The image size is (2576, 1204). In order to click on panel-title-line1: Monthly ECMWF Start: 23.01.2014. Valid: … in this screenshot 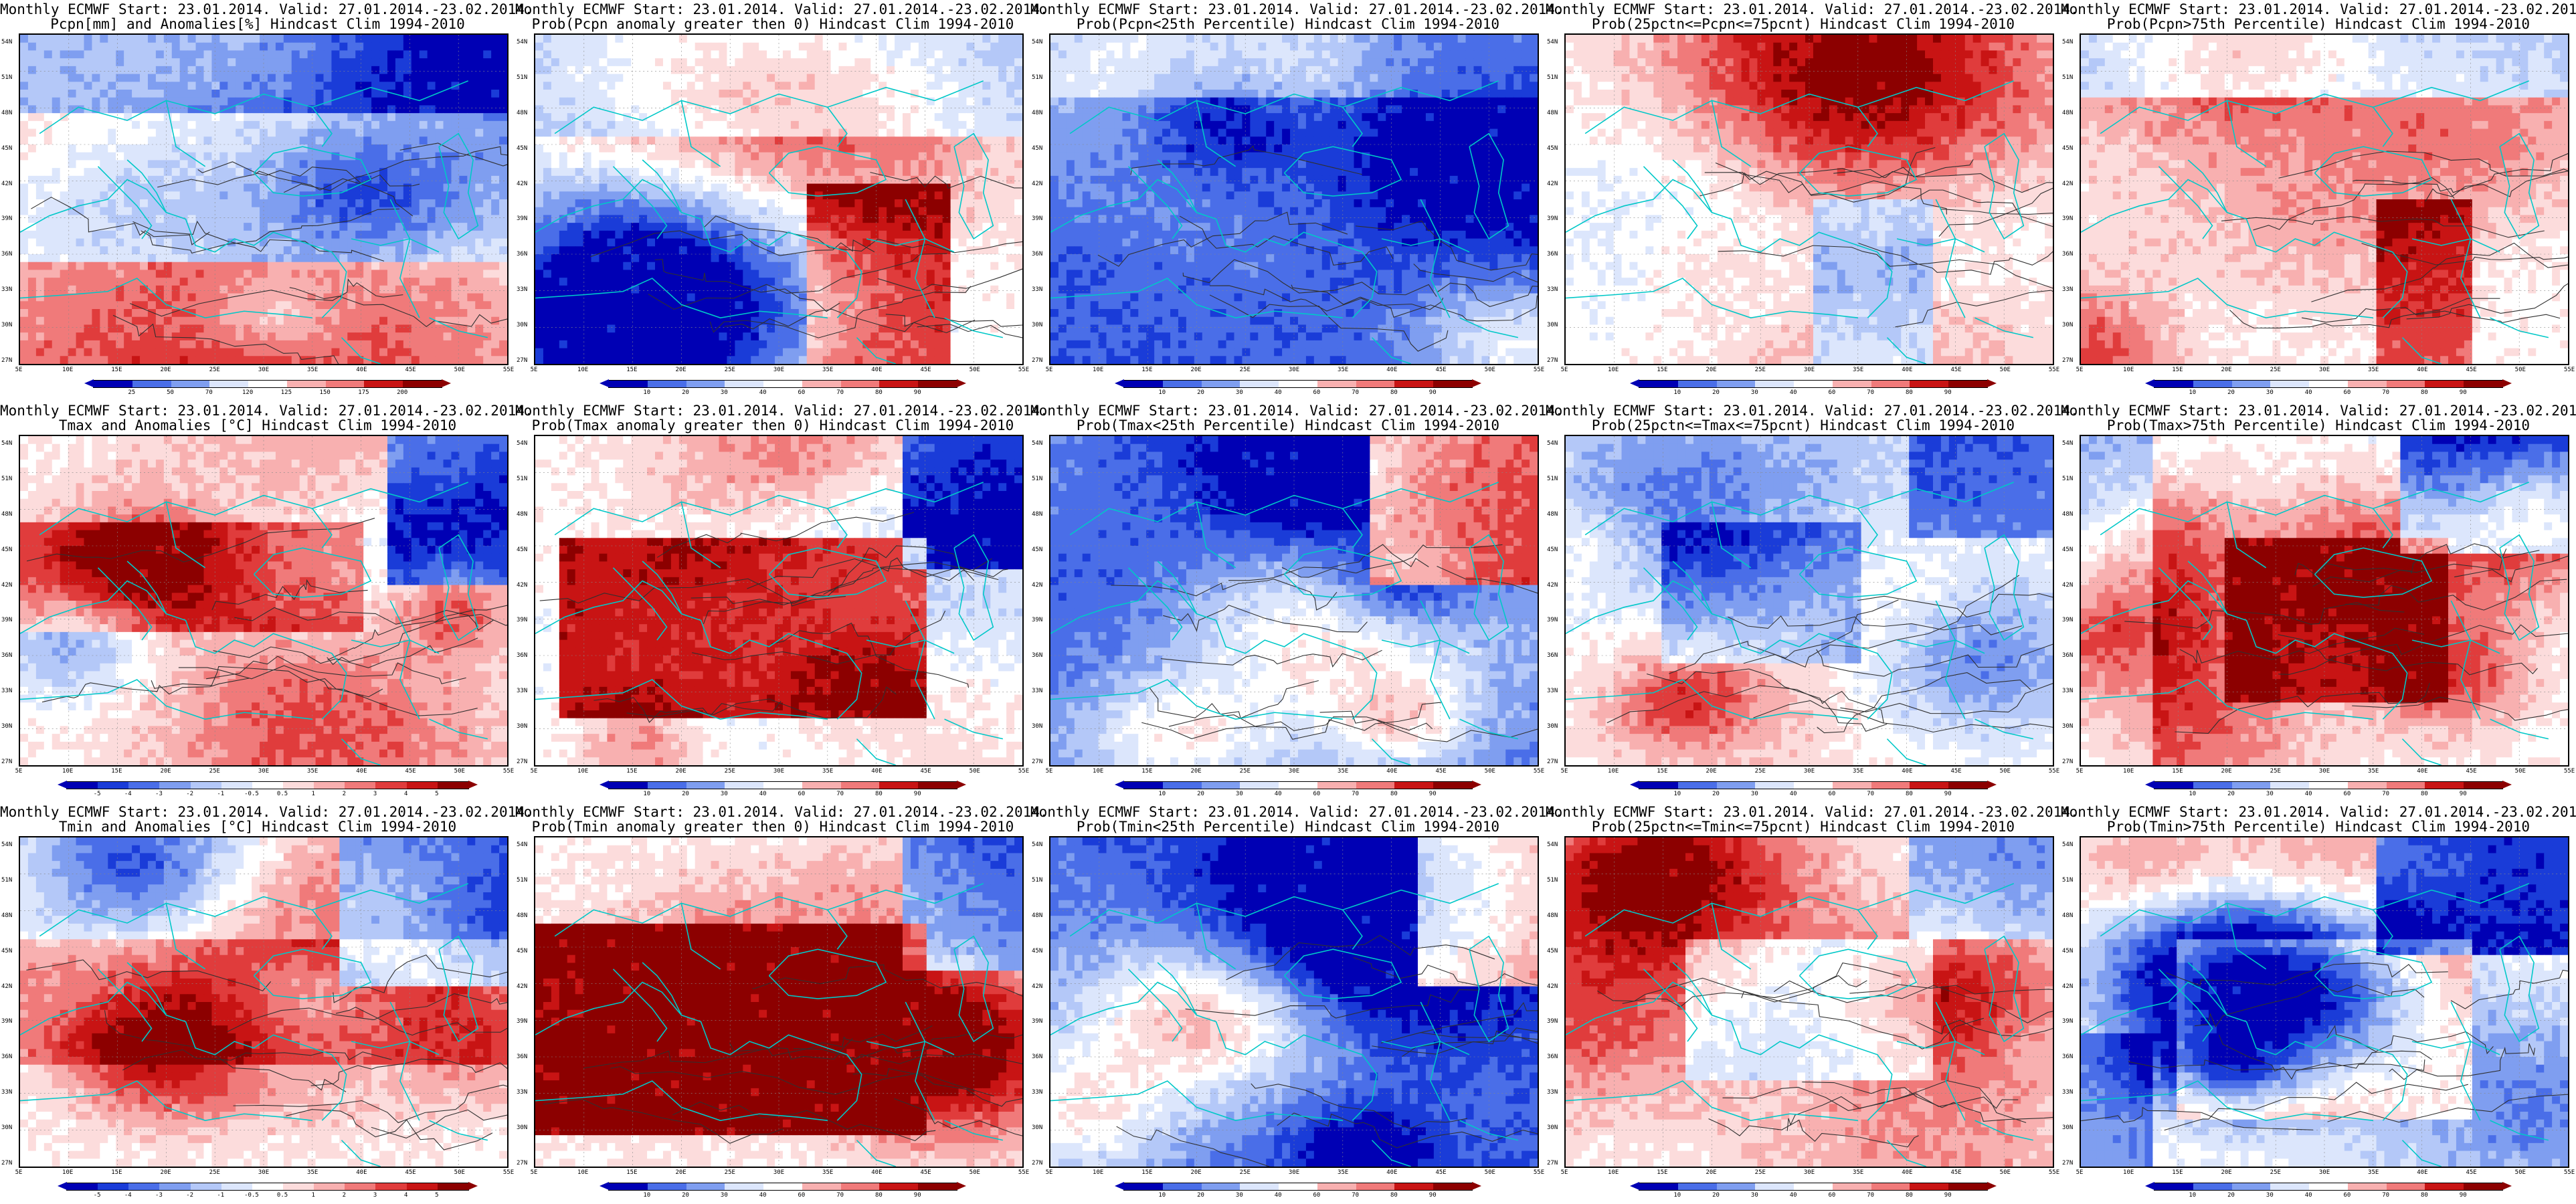, I will do `click(1813, 812)`.